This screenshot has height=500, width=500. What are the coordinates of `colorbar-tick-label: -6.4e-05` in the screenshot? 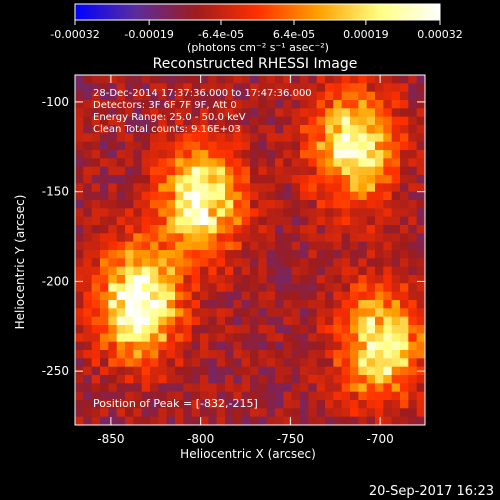 It's located at (221, 34).